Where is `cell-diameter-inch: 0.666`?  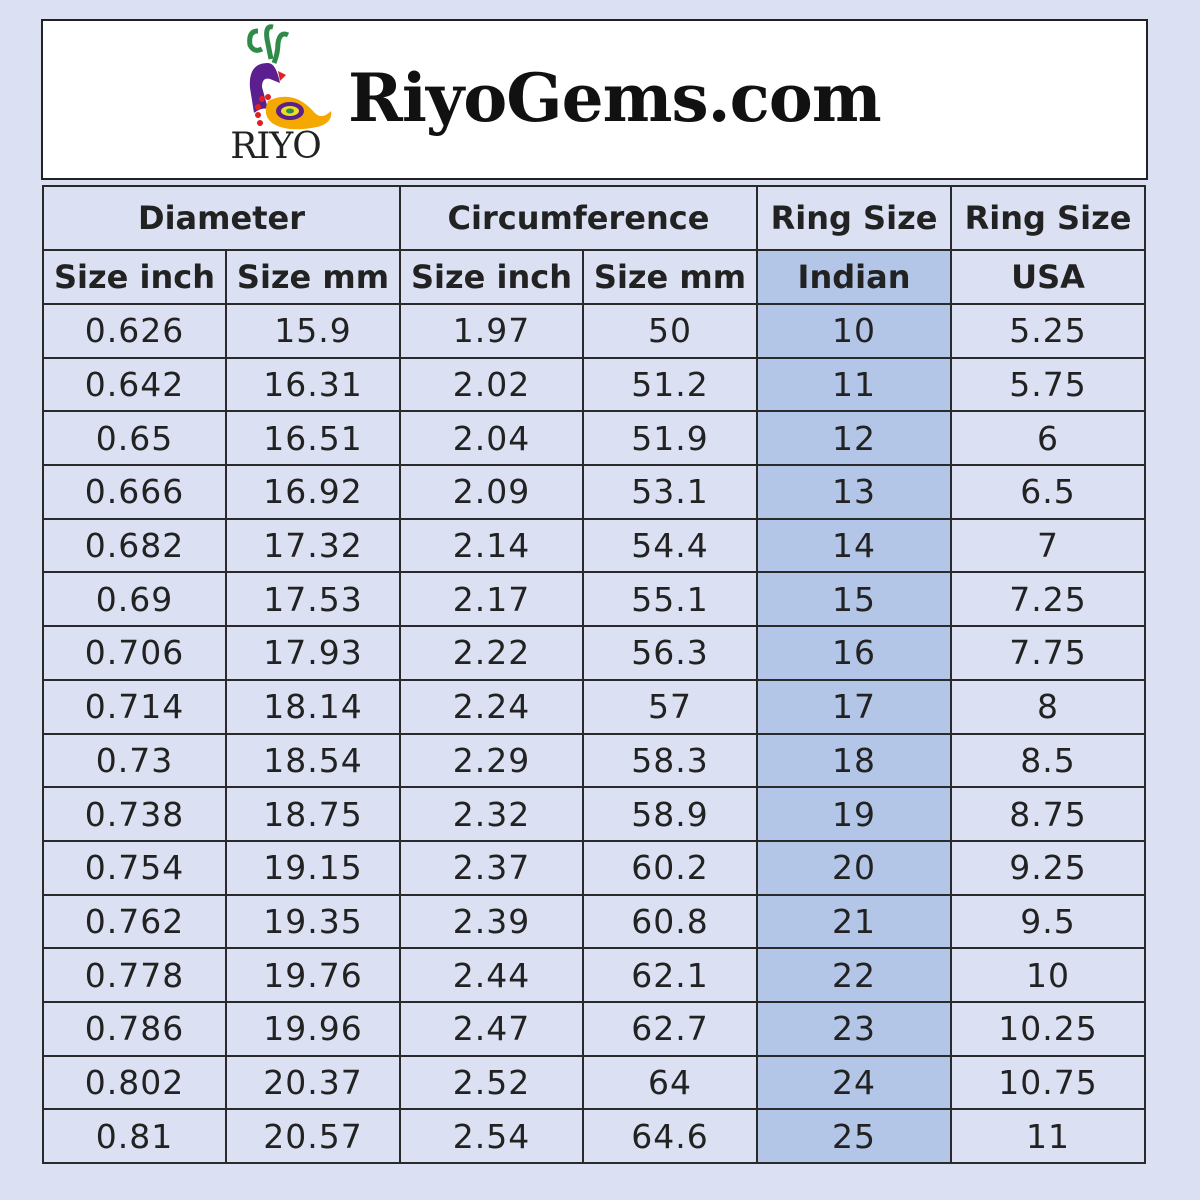
cell-diameter-inch: 0.666 is located at coordinates (134, 492).